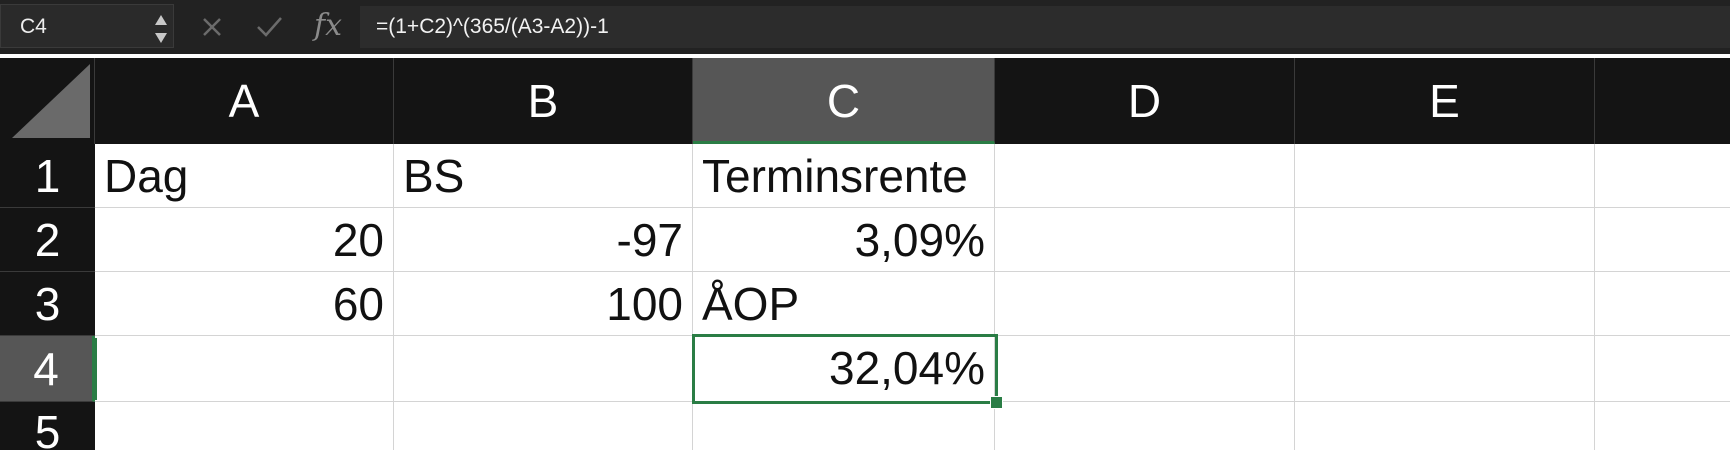  Describe the element at coordinates (47, 428) in the screenshot. I see `row-header-5: 5` at that location.